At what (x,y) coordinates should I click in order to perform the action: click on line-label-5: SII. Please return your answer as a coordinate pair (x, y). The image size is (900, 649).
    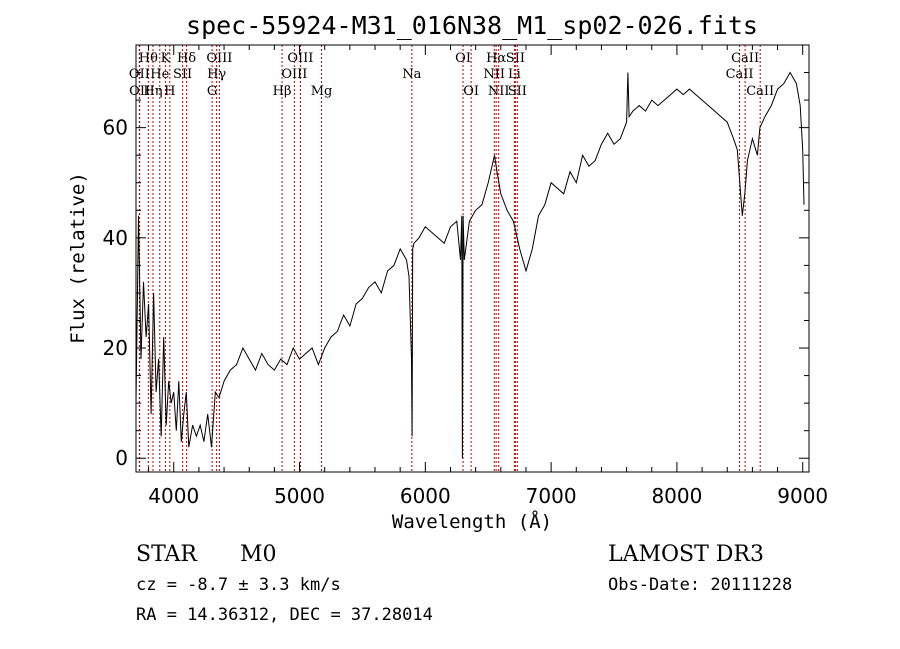
    Looking at the image, I should click on (182, 74).